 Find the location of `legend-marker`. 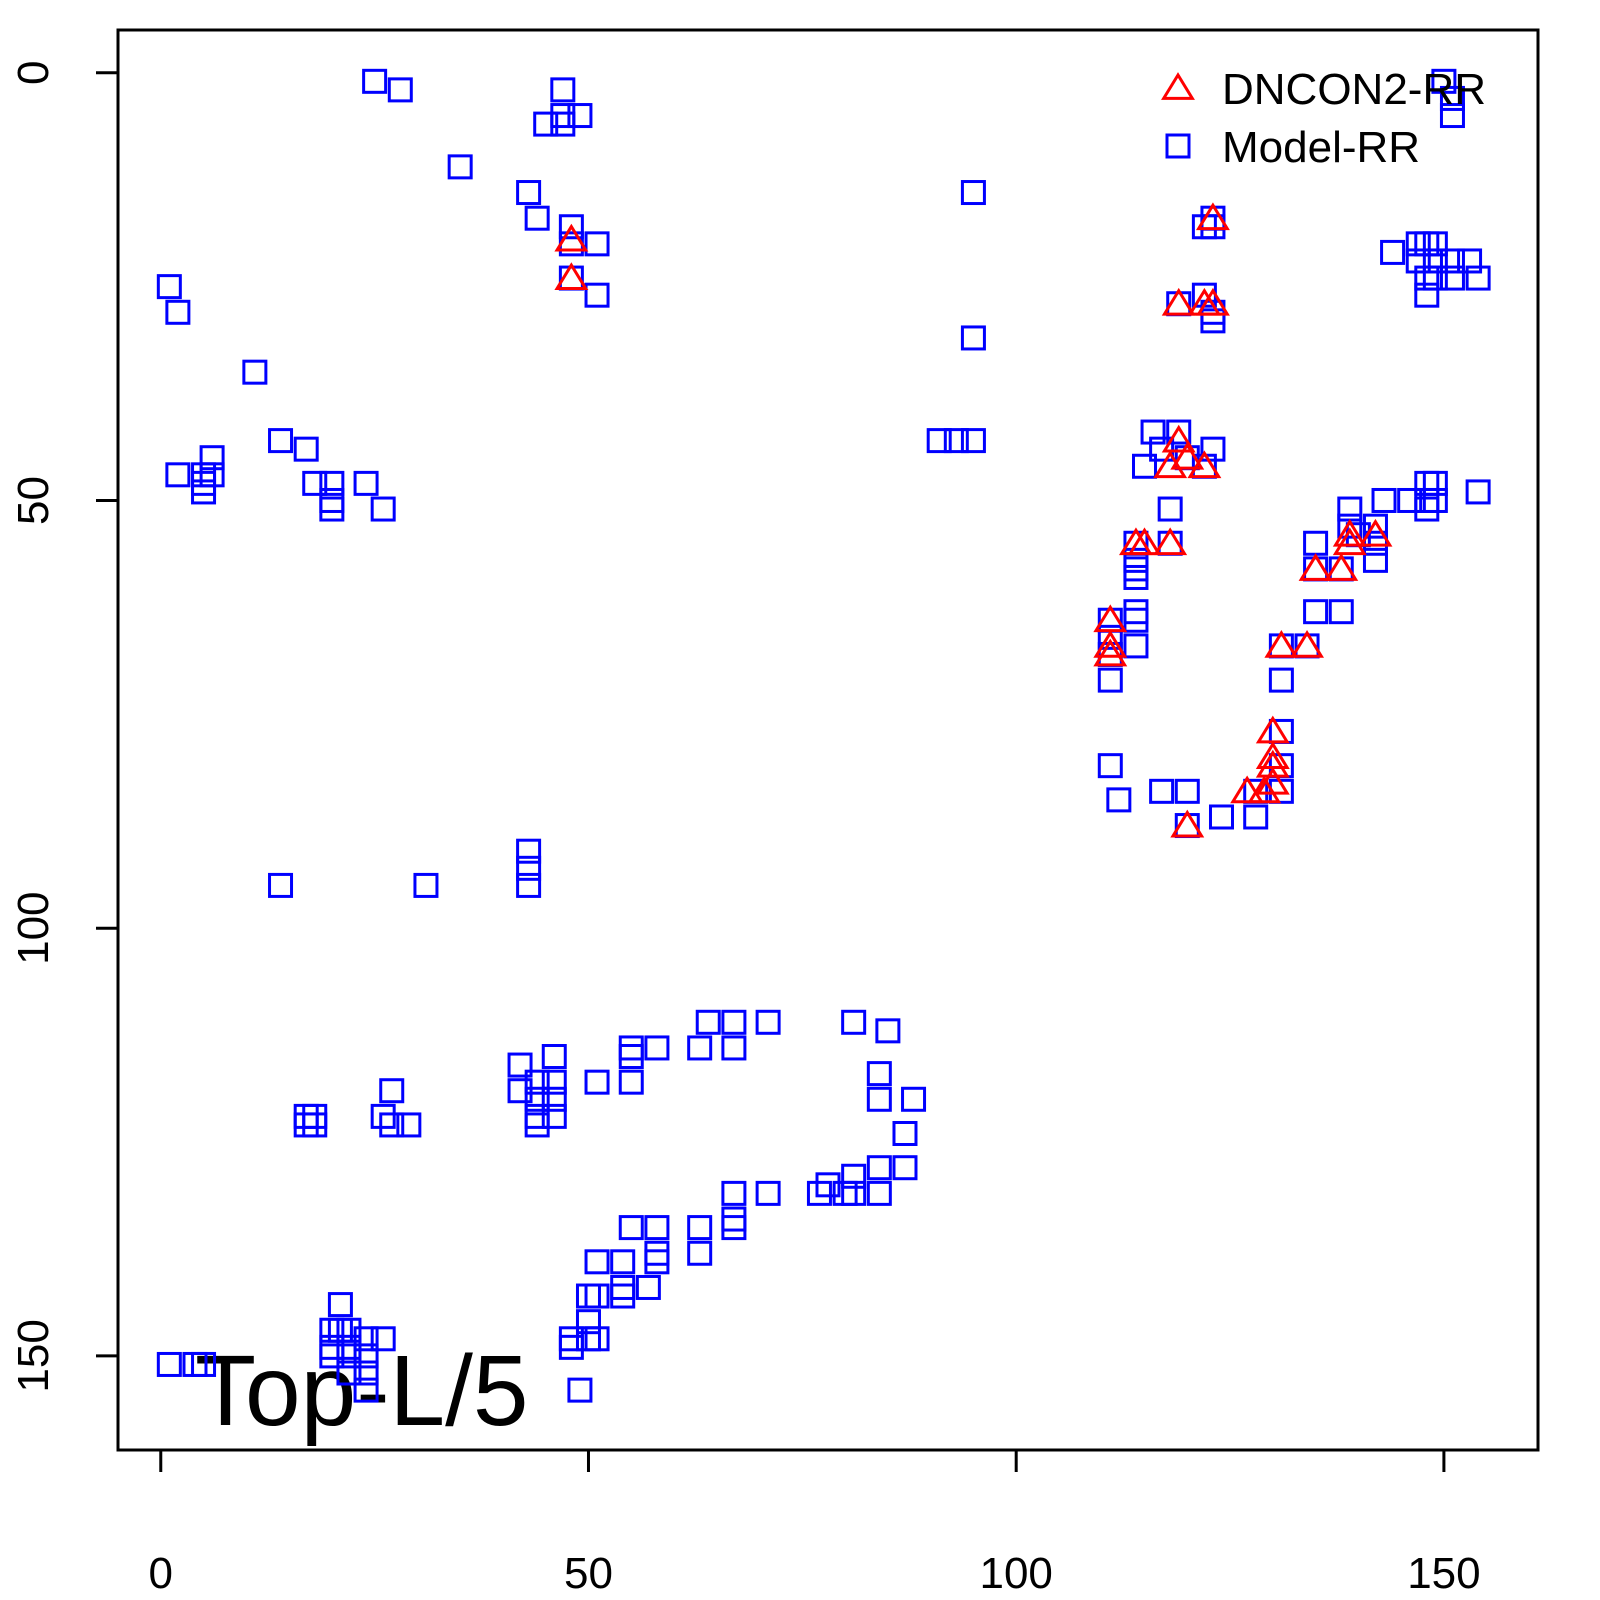

legend-marker is located at coordinates (1178, 86).